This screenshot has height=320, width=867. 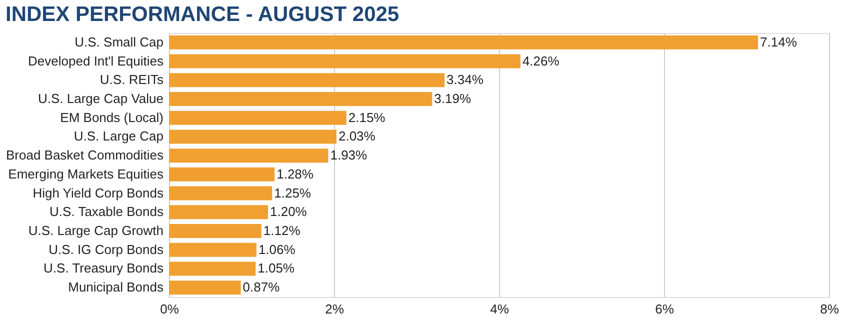 I want to click on data-label: 1.93%, so click(x=349, y=155).